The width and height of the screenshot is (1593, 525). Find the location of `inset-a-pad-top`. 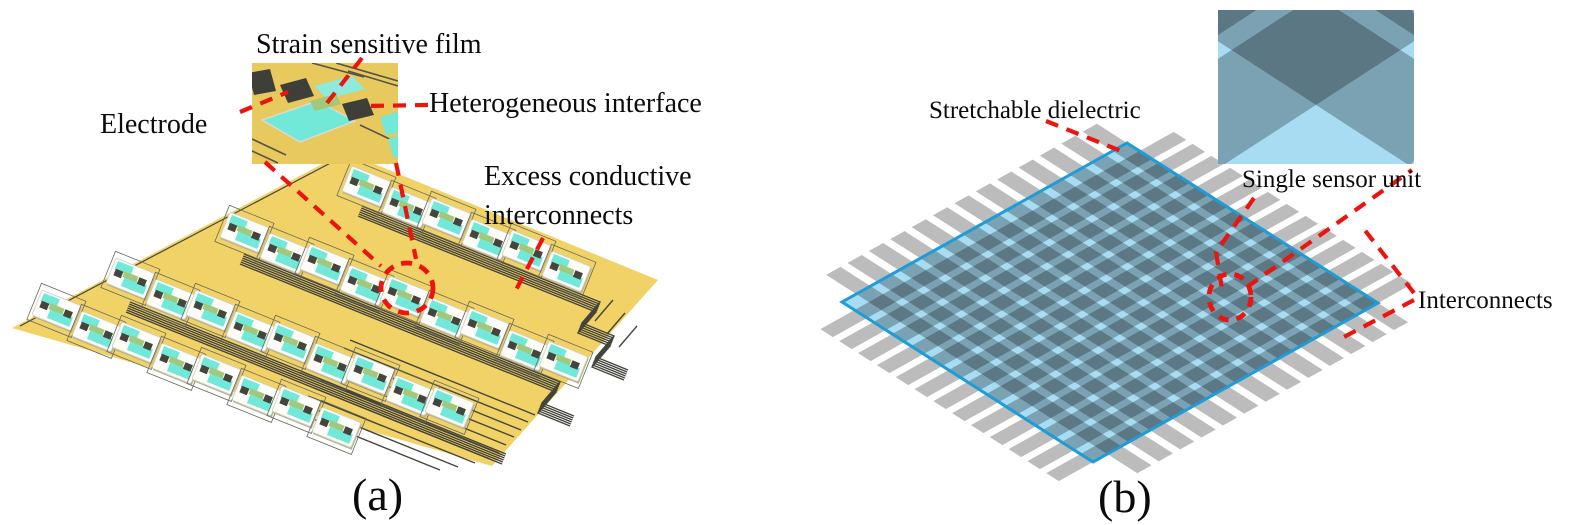

inset-a-pad-top is located at coordinates (339, 87).